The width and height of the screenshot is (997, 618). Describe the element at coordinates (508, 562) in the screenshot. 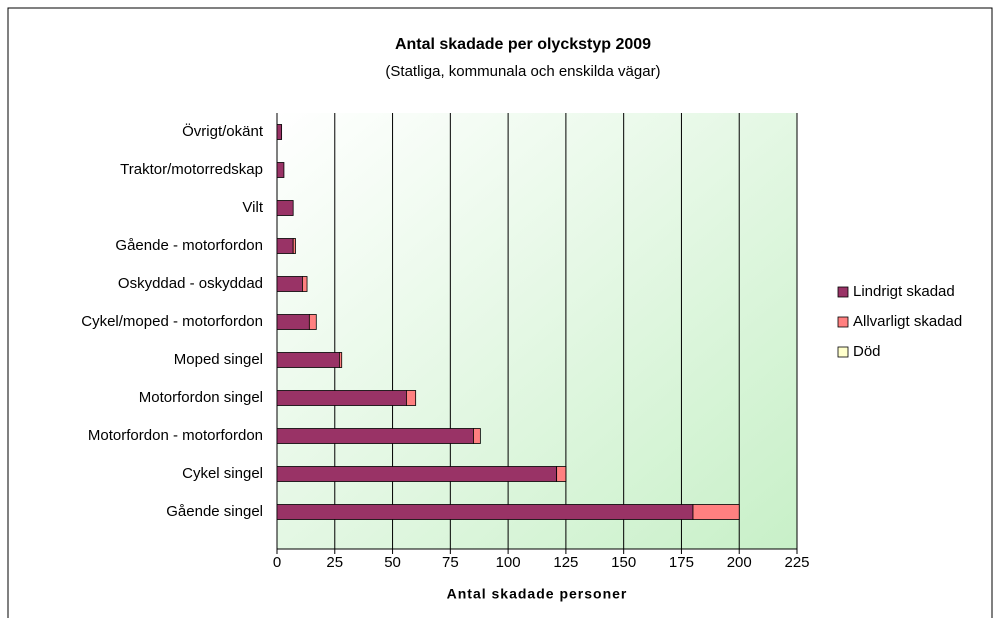

I see `x-tick-label: 100` at that location.